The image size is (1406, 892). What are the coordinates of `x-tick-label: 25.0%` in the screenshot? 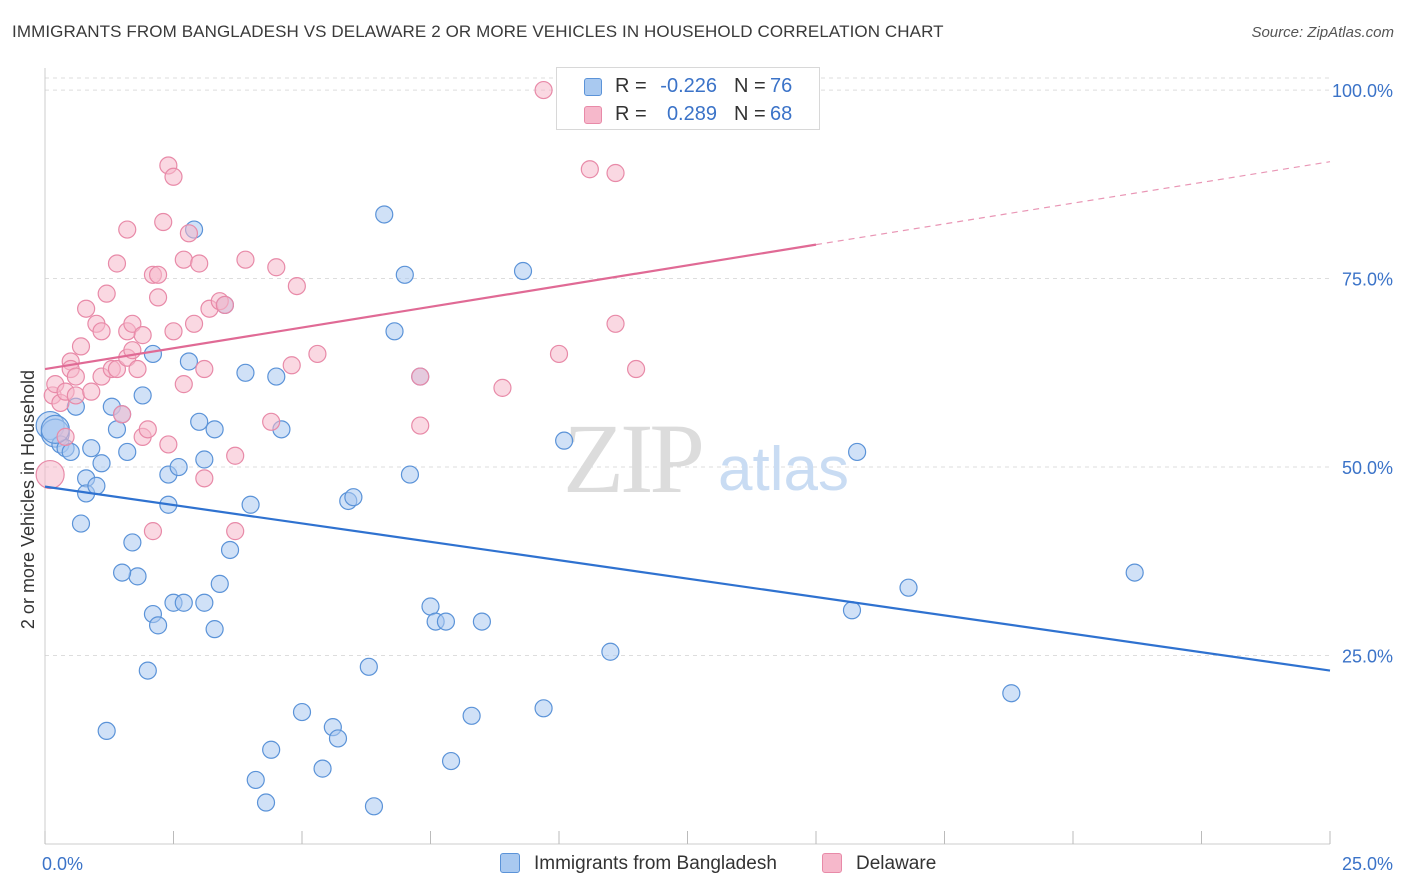 It's located at (1367, 864).